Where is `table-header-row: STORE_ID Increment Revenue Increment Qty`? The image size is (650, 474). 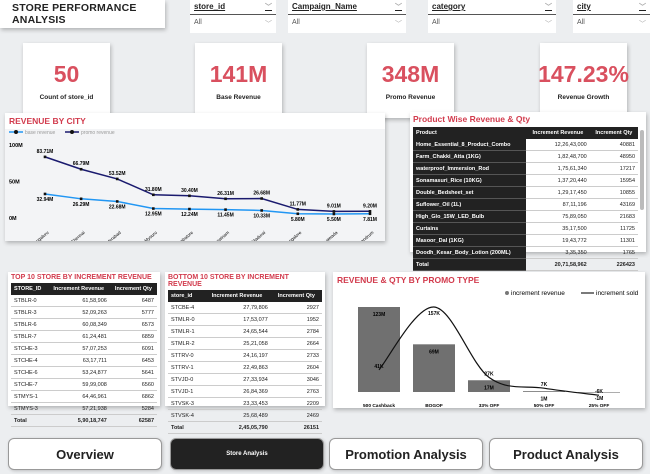 table-header-row: STORE_ID Increment Revenue Increment Qty is located at coordinates (84, 289).